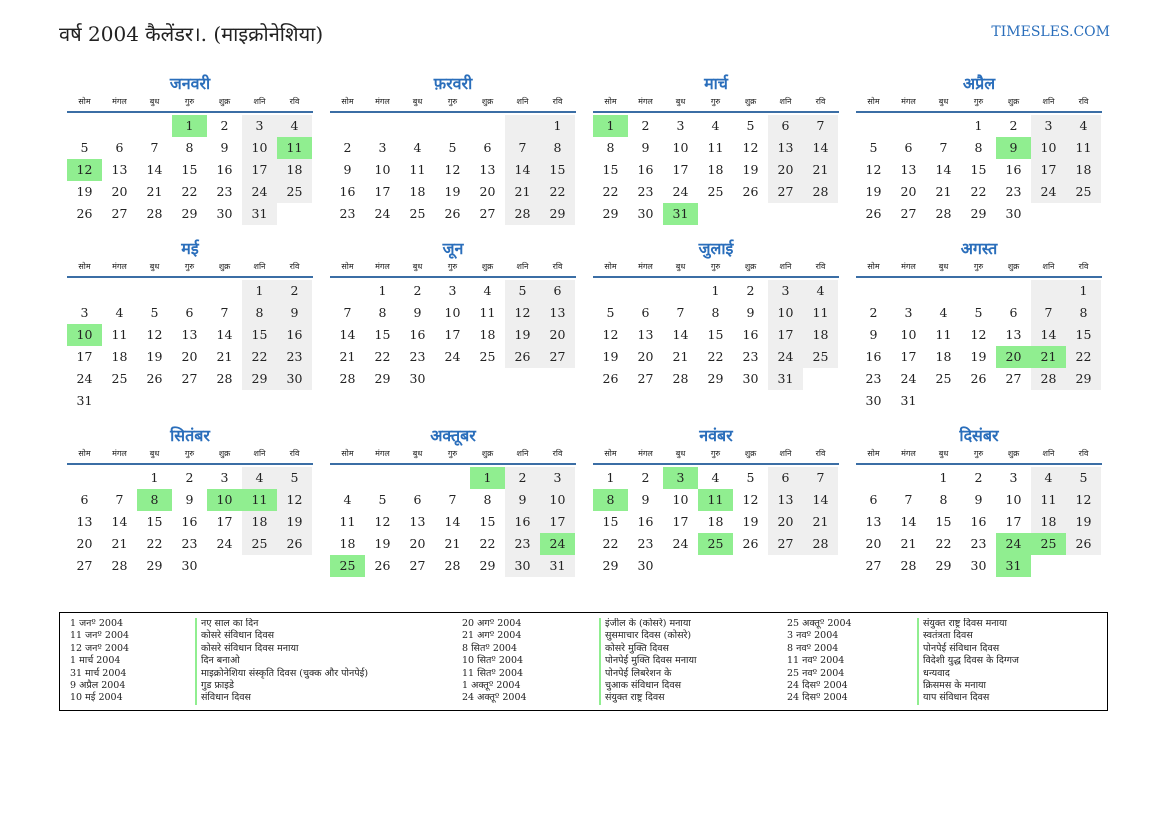 This screenshot has width=1169, height=827. Describe the element at coordinates (217, 685) in the screenshot. I see `holiday-name: गुड फ्राइडे` at that location.